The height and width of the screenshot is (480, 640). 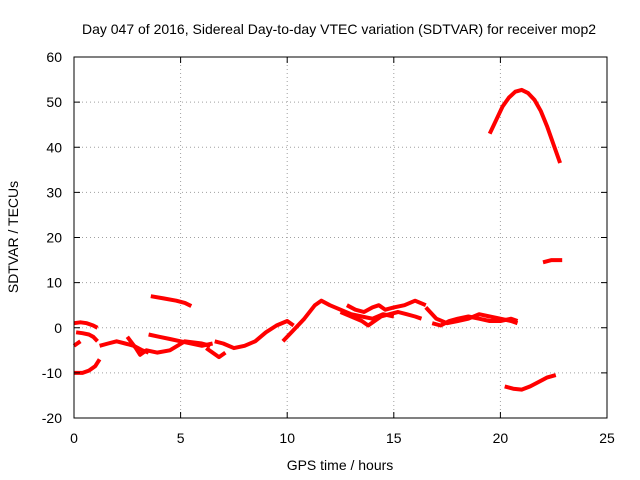 What do you see at coordinates (52, 418) in the screenshot?
I see `y-tick-label: -20` at bounding box center [52, 418].